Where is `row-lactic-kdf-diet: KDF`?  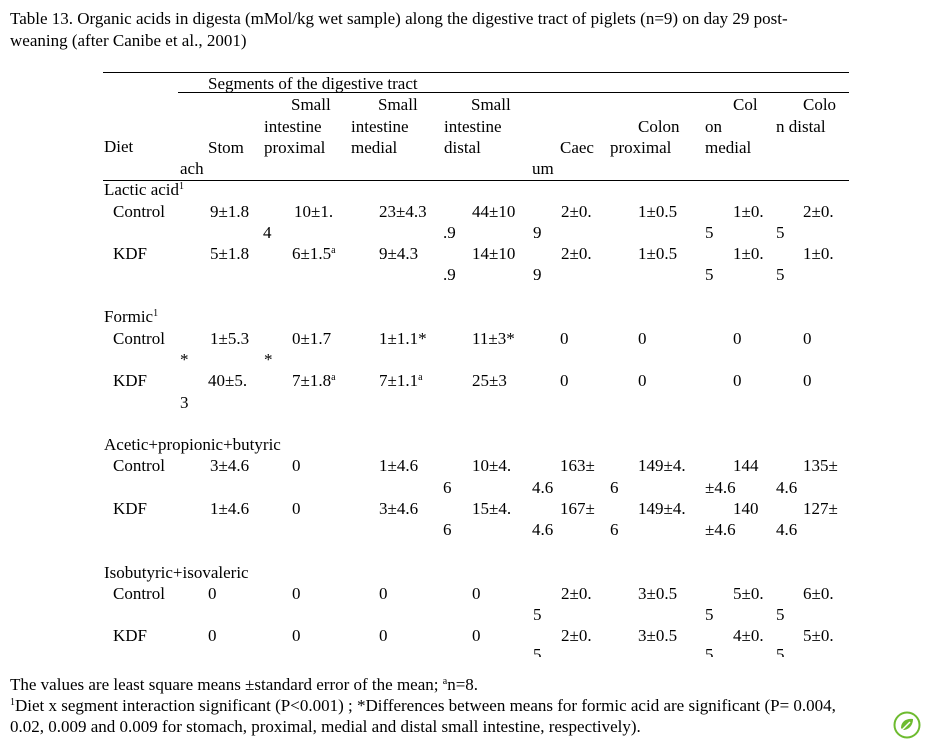 row-lactic-kdf-diet: KDF is located at coordinates (130, 253).